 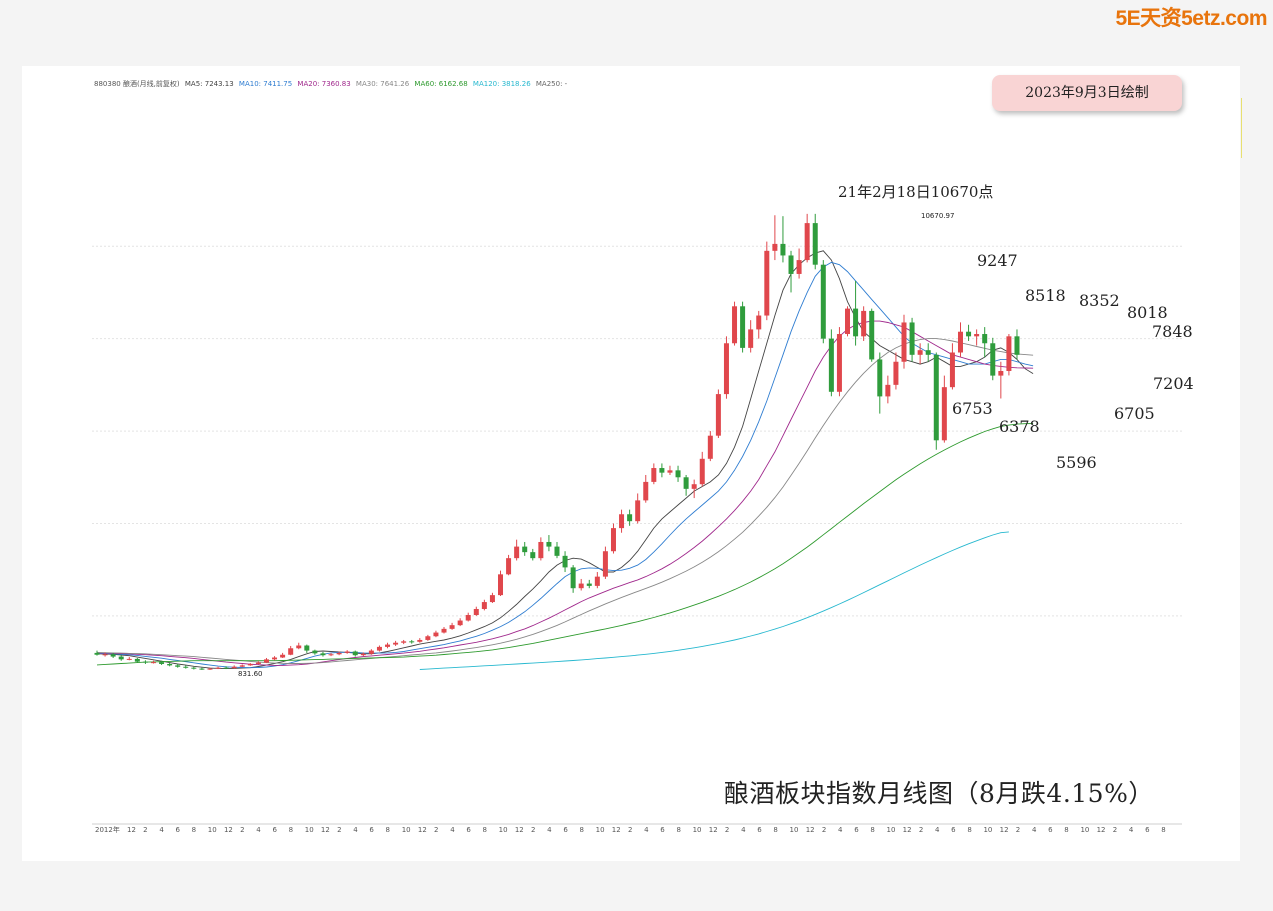 What do you see at coordinates (137, 84) in the screenshot?
I see `legend-prefix: 880380 酿酒(月线,前复权)` at bounding box center [137, 84].